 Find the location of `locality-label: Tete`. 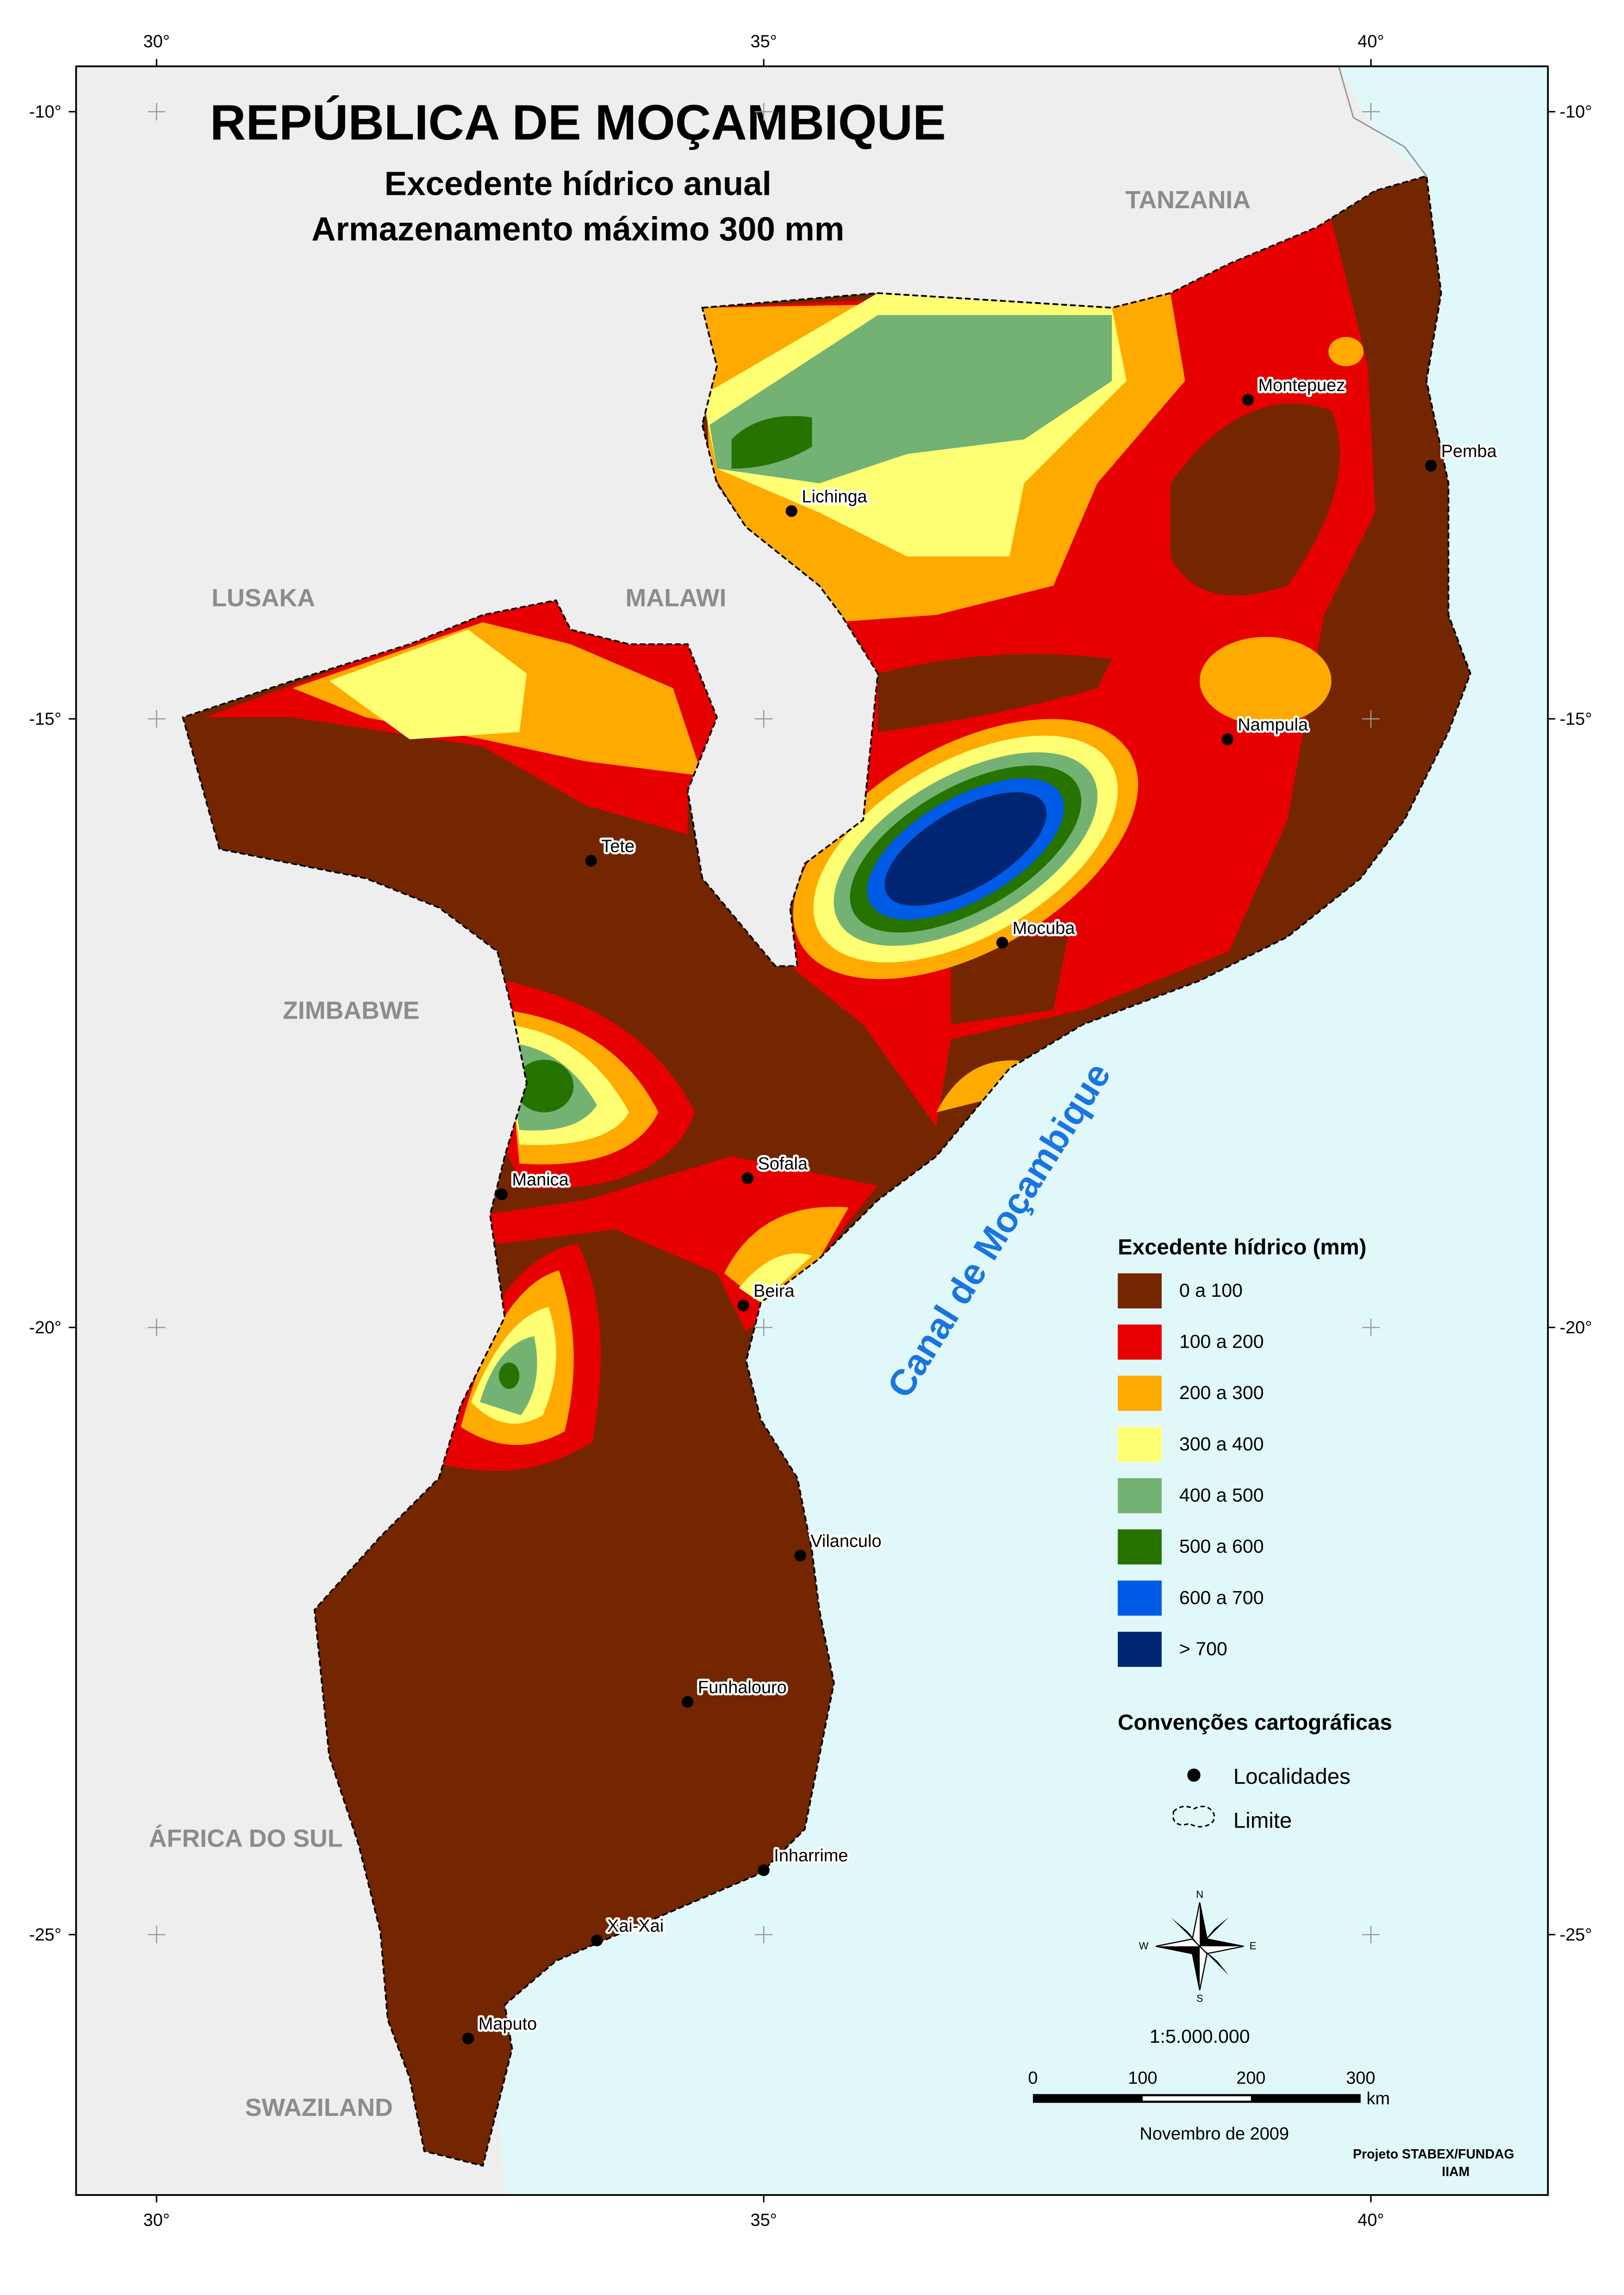

locality-label: Tete is located at coordinates (618, 846).